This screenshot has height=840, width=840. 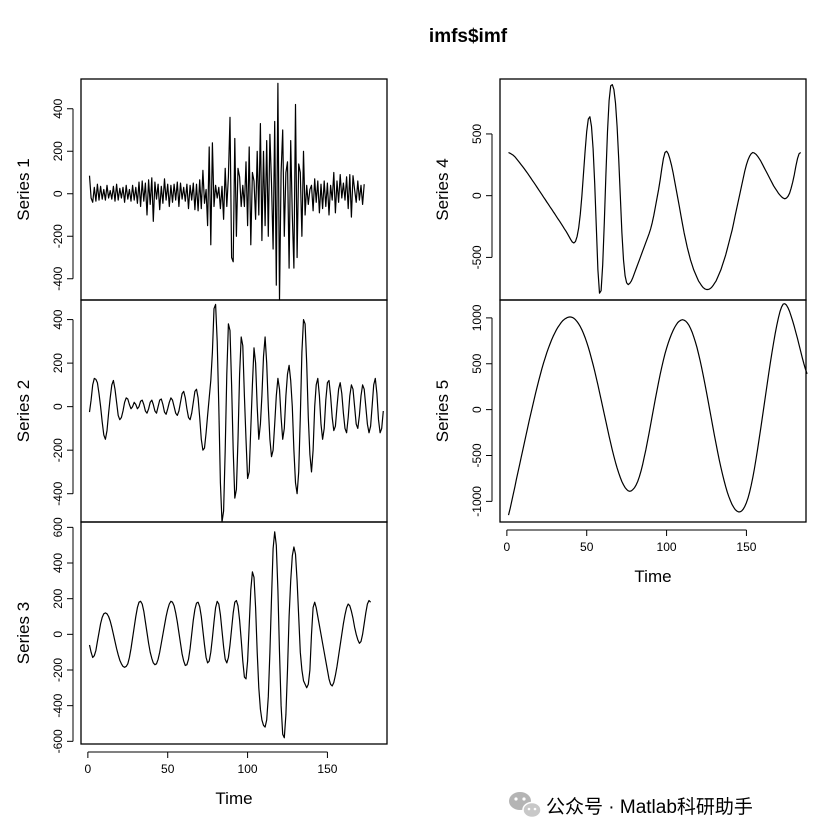 What do you see at coordinates (23, 633) in the screenshot?
I see `y-axis-label: Series 3` at bounding box center [23, 633].